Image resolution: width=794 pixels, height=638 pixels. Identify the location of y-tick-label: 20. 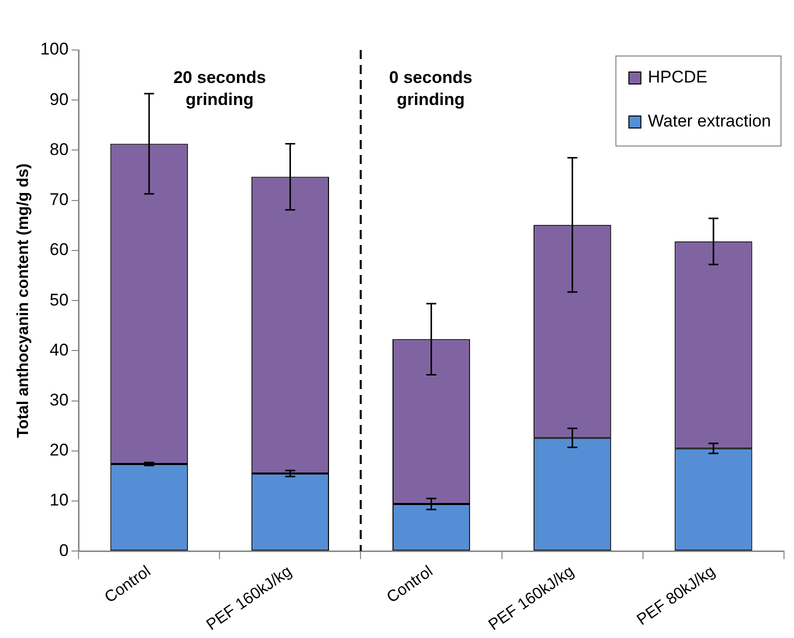
(59, 450).